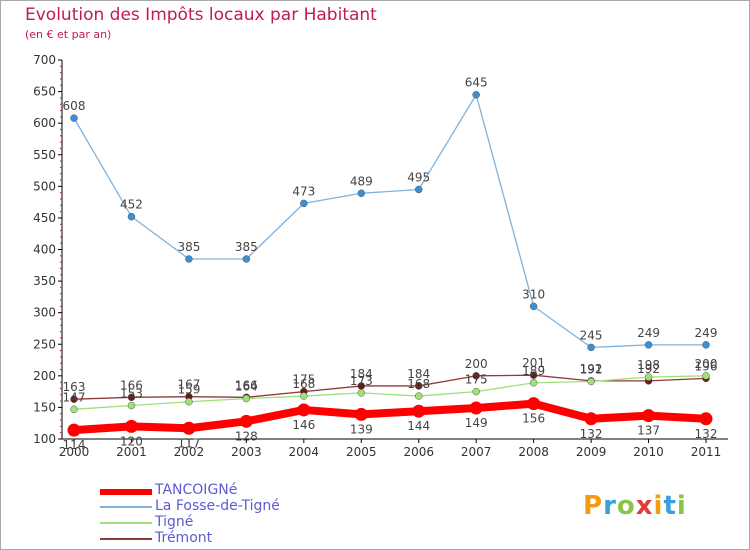  What do you see at coordinates (361, 381) in the screenshot?
I see `data-label-tign-: 173` at bounding box center [361, 381].